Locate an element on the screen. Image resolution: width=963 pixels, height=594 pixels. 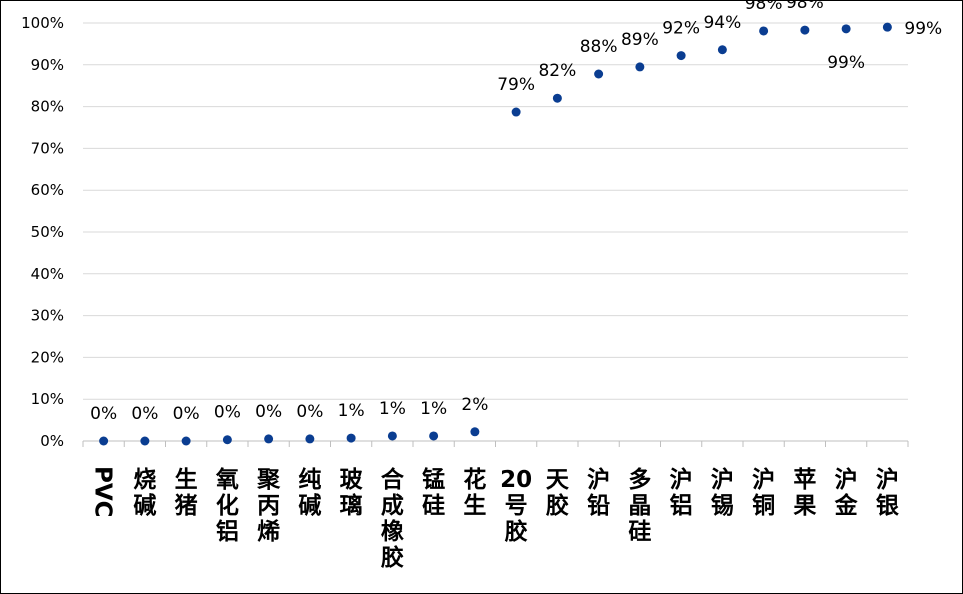
x-category-label: 沪银 is located at coordinates (888, 492).